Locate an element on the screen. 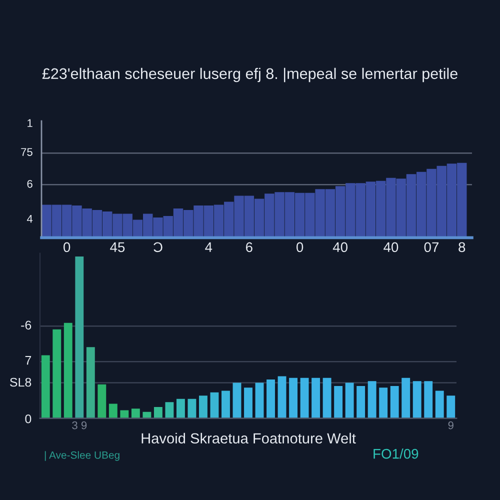 The image size is (500, 500). x-tick-label: 07 is located at coordinates (431, 247).